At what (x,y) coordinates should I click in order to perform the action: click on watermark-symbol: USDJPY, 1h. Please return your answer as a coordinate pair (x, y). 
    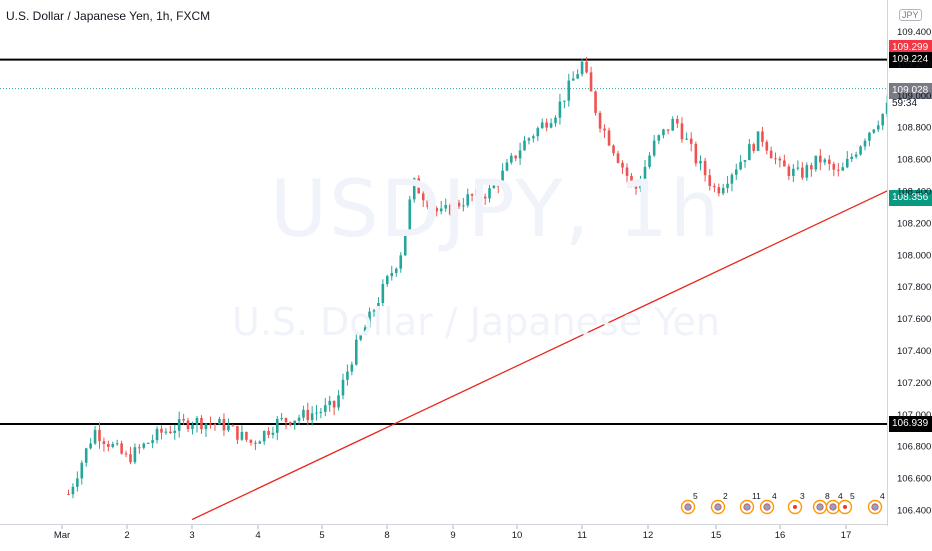
    Looking at the image, I should click on (496, 210).